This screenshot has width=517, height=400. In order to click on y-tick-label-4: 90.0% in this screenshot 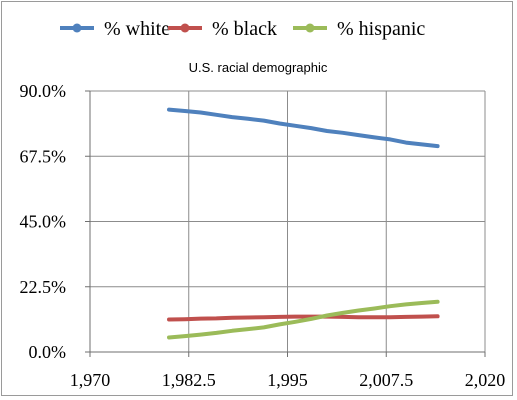, I will do `click(43, 91)`.